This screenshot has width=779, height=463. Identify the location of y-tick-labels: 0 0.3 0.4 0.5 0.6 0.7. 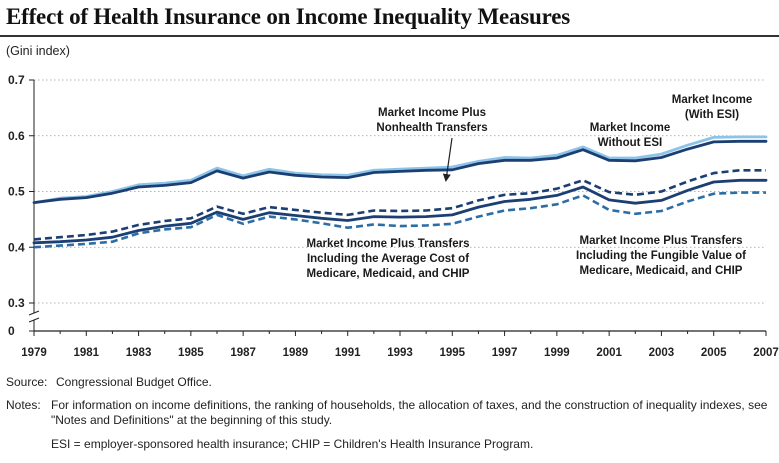
(21, 205).